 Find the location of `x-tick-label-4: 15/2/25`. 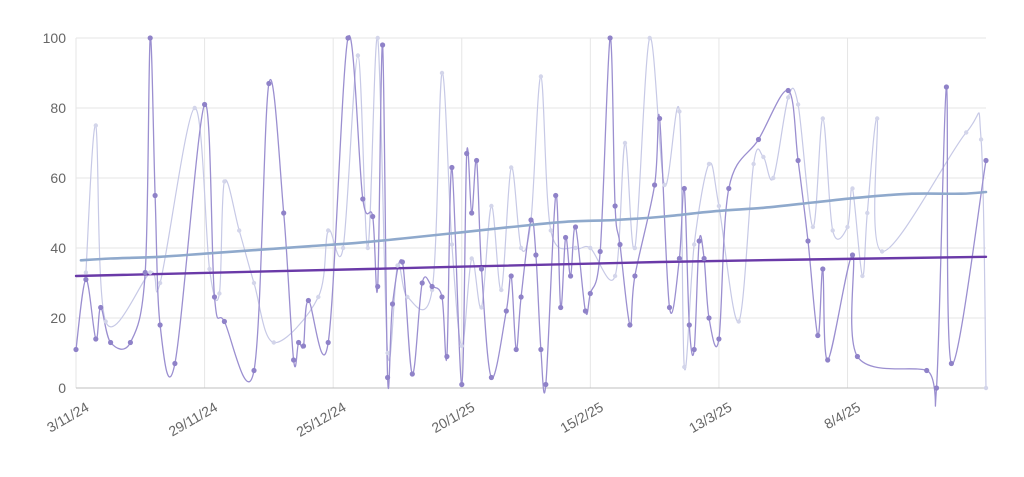

x-tick-label-4: 15/2/25 is located at coordinates (581, 417).